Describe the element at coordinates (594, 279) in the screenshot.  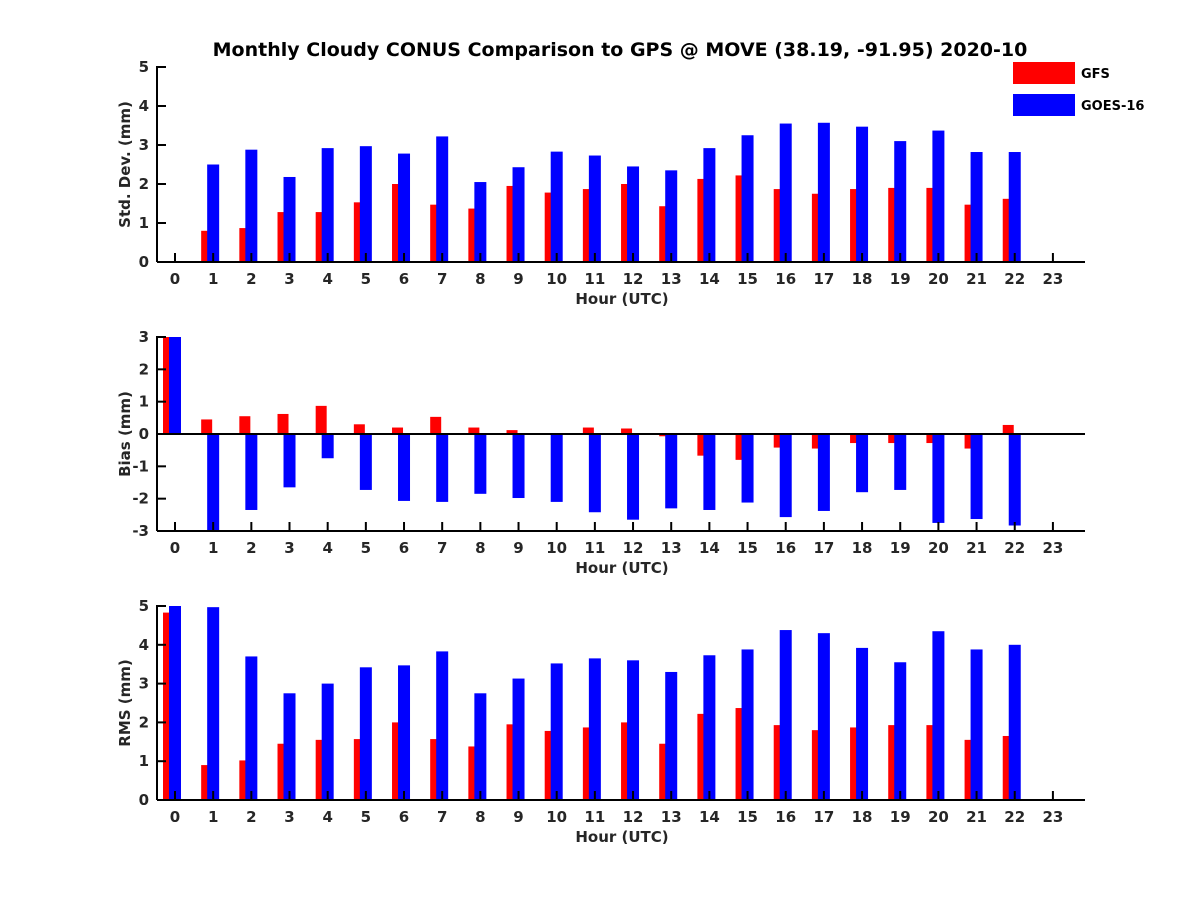
I see `x-tick-label-std-dev-11: 11` at that location.